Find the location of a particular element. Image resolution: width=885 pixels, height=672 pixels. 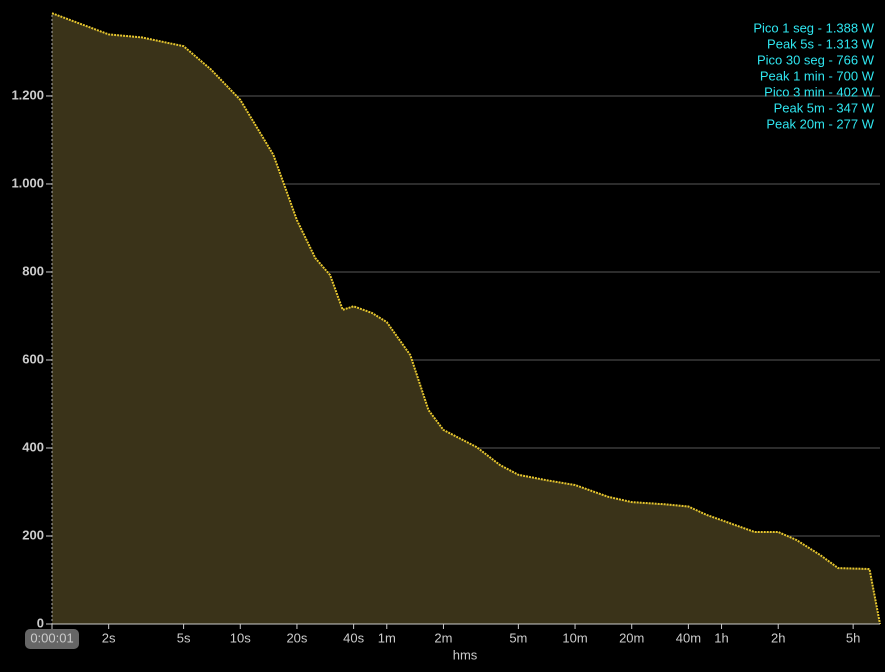

x-tick-label: 0:00:01 is located at coordinates (51, 637).